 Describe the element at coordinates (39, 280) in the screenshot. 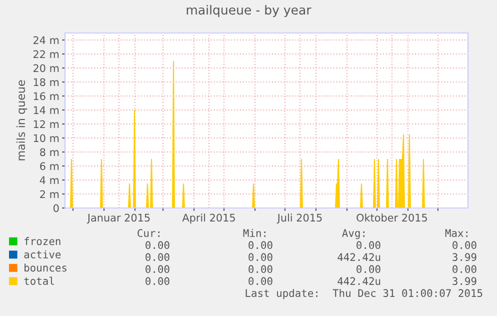

I see `legend-label: total` at that location.